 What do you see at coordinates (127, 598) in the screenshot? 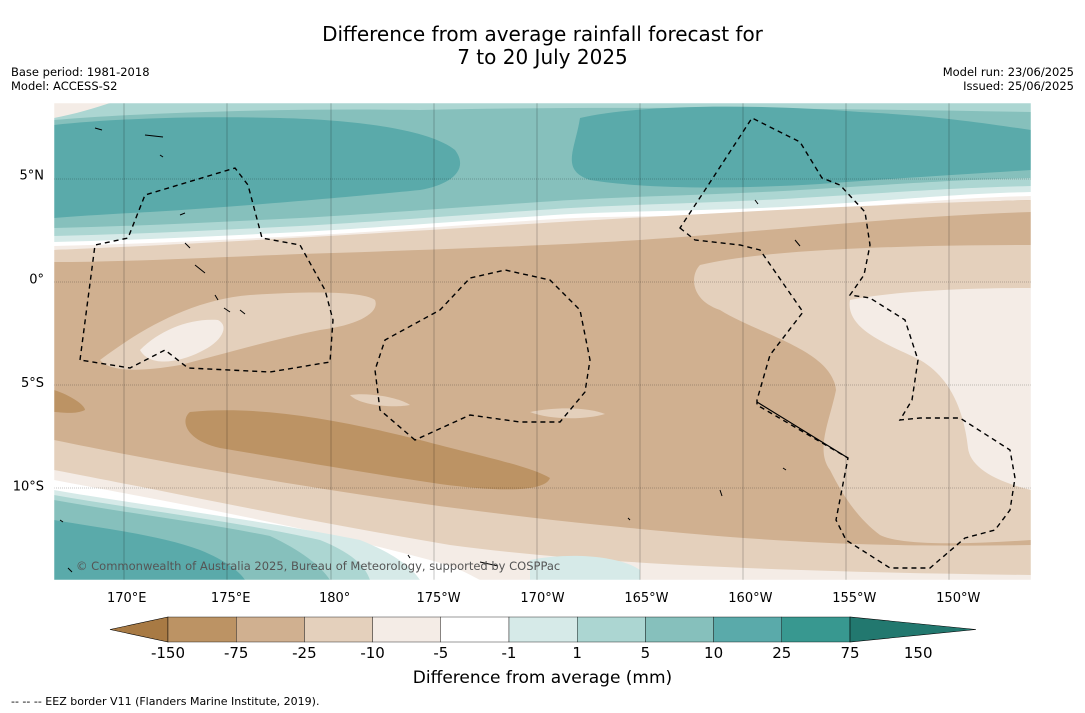
I see `longitude-label: 170°E` at bounding box center [127, 598].